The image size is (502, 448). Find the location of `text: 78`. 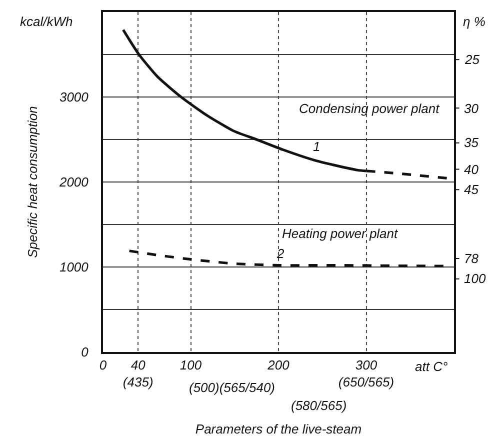

text: 78 is located at coordinates (472, 258).